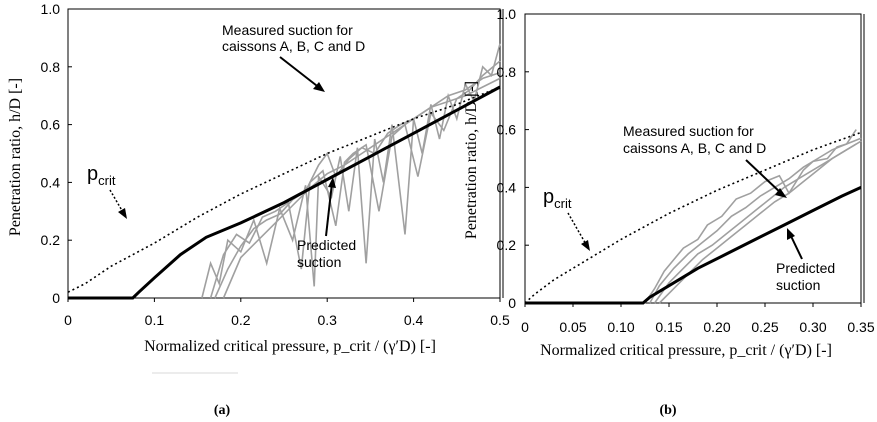 The height and width of the screenshot is (422, 877). Describe the element at coordinates (667, 410) in the screenshot. I see `panel-label: (b)` at that location.